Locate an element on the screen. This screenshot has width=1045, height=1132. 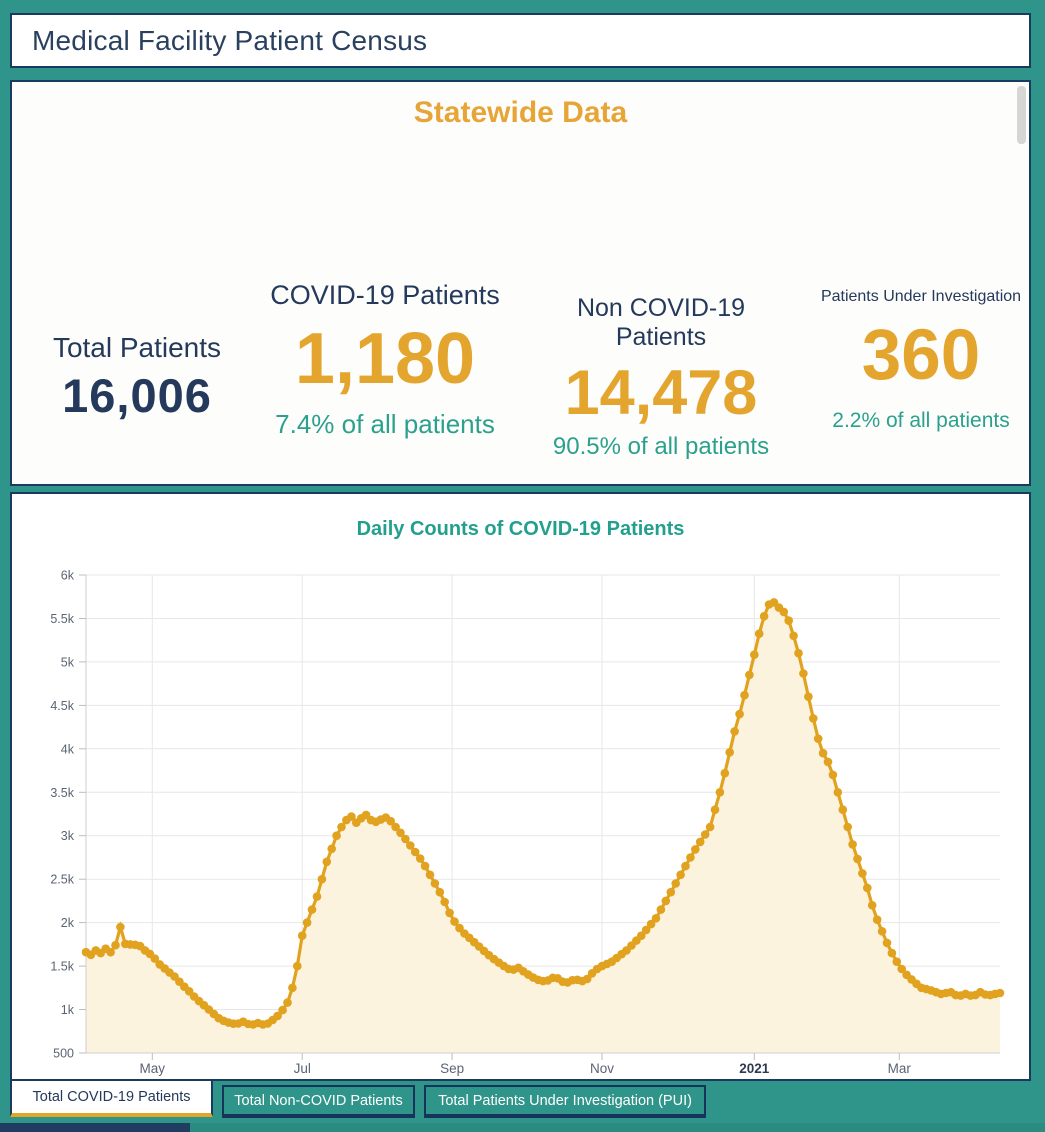
chart-title: Daily Counts of COVID-19 Patients is located at coordinates (520, 529).